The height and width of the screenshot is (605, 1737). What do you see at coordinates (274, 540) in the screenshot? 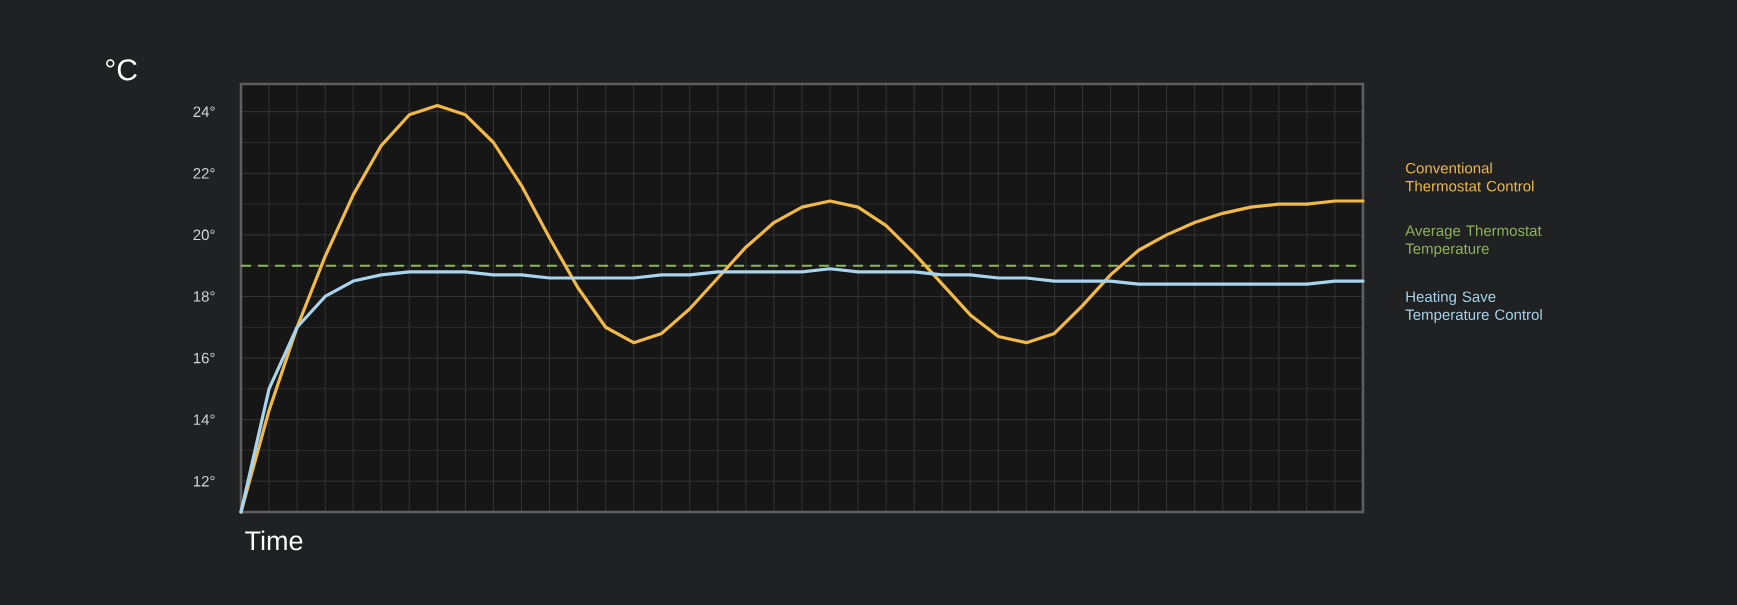
I see `x-axis-title: Time` at bounding box center [274, 540].